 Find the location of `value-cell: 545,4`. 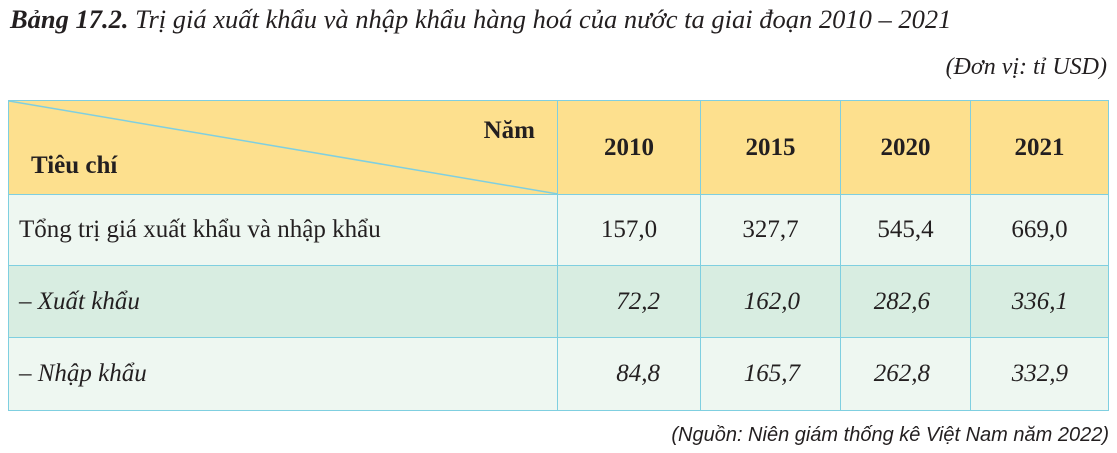

value-cell: 545,4 is located at coordinates (905, 230).